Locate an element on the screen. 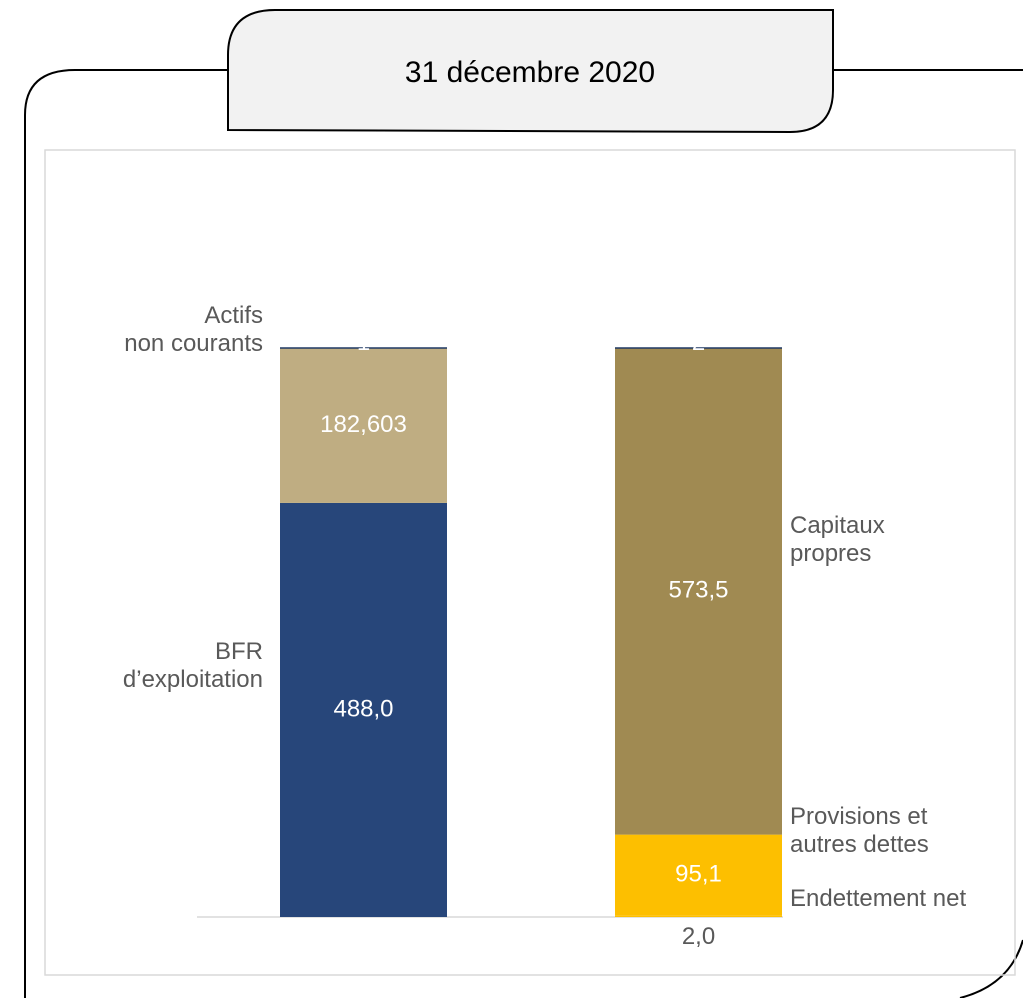  series-label: Provisions et autres dettes is located at coordinates (859, 830).